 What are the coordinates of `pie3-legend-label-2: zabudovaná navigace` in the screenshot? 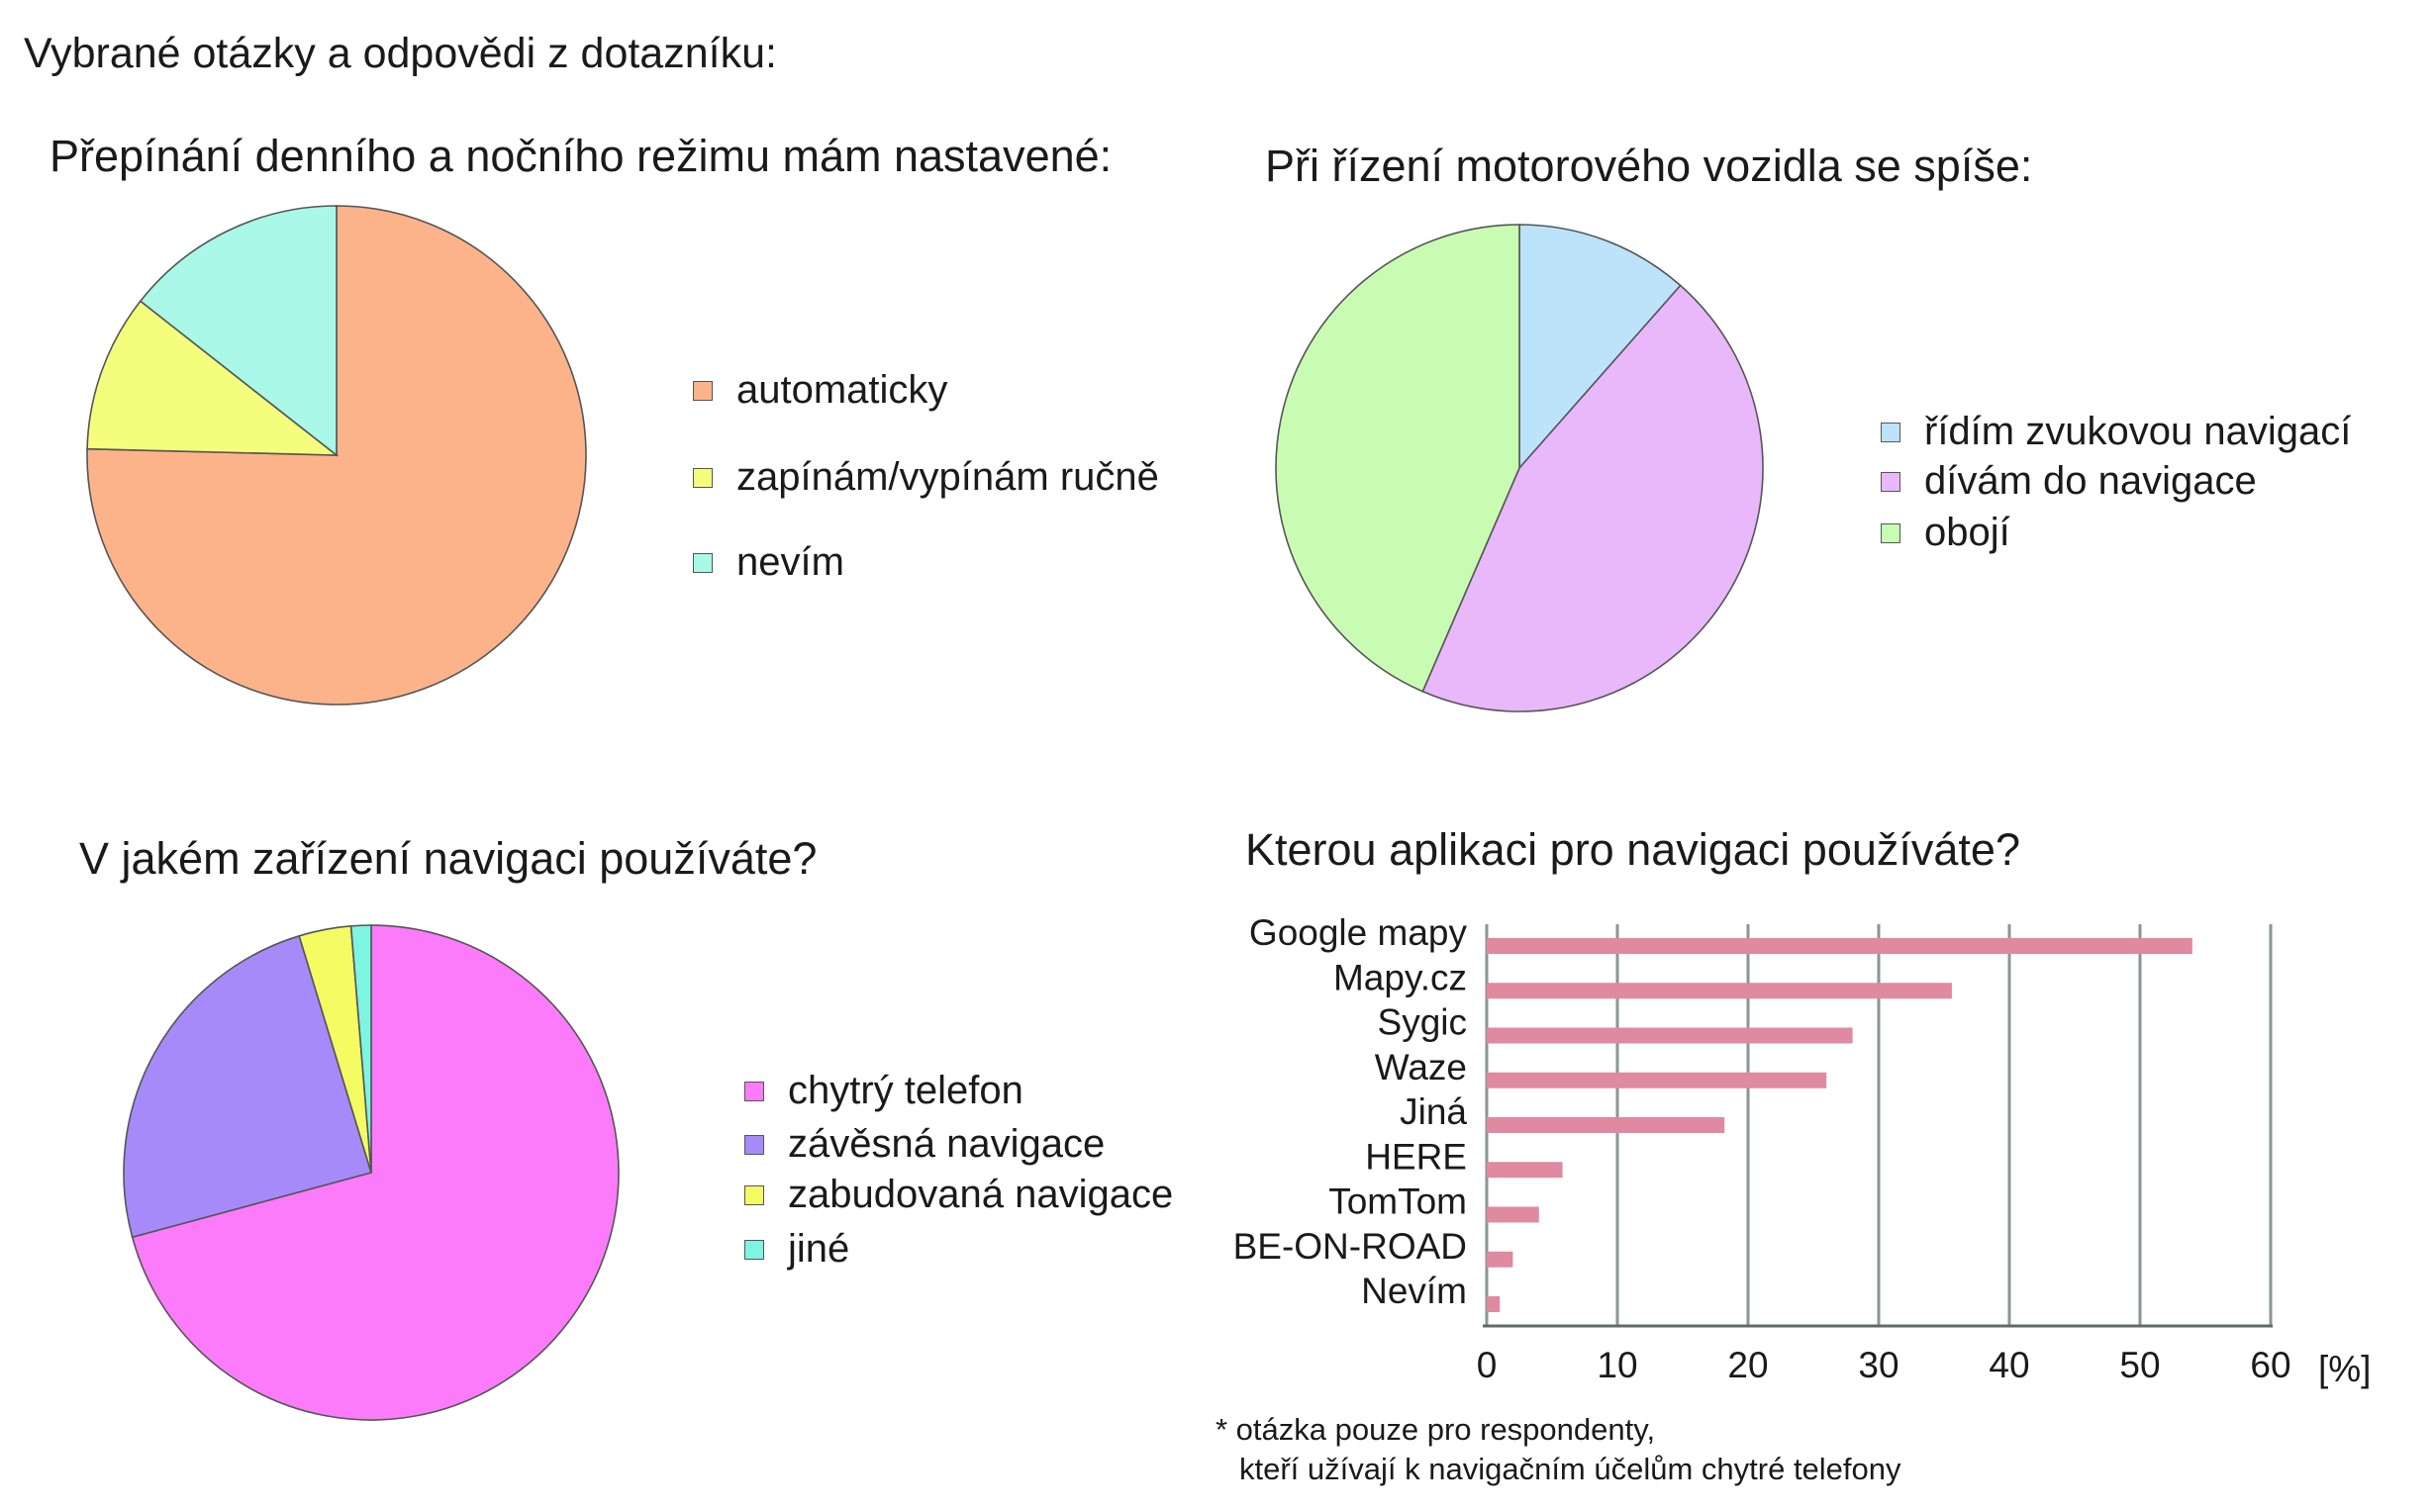 It's located at (981, 1195).